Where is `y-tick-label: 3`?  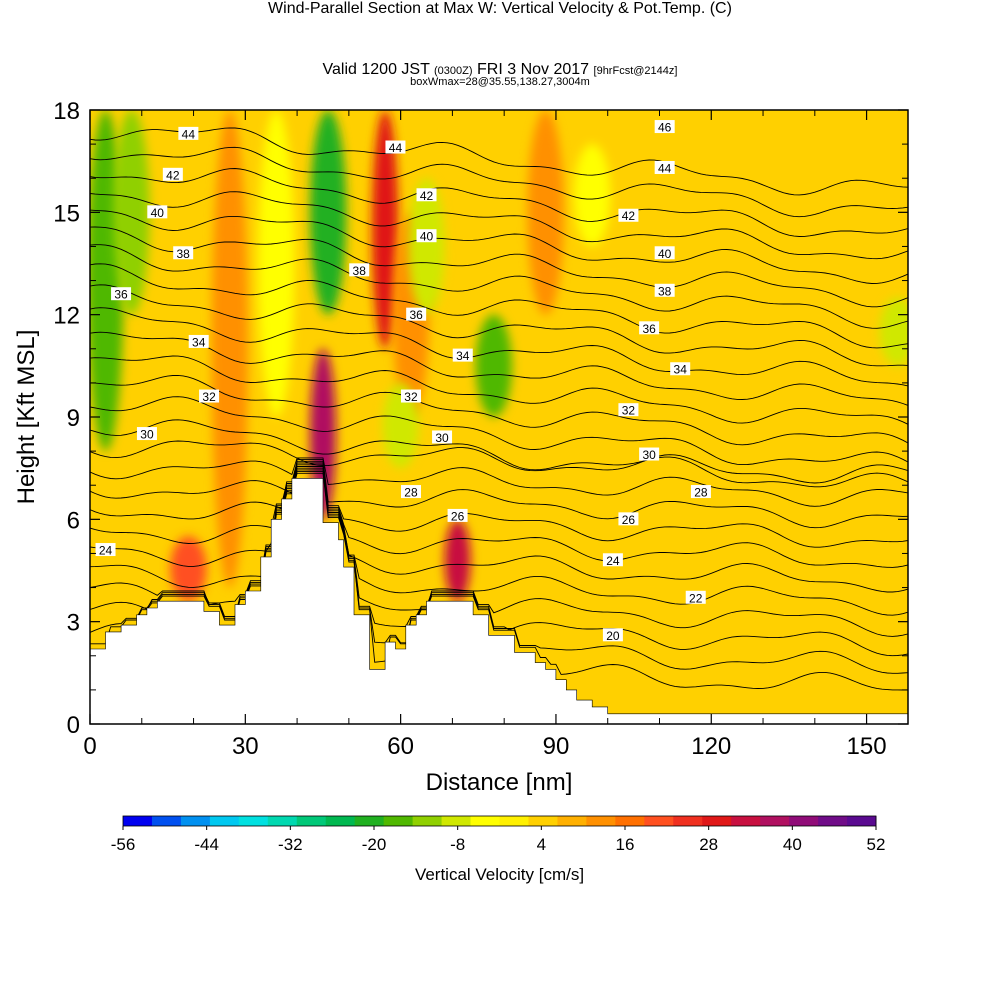 y-tick-label: 3 is located at coordinates (73, 623).